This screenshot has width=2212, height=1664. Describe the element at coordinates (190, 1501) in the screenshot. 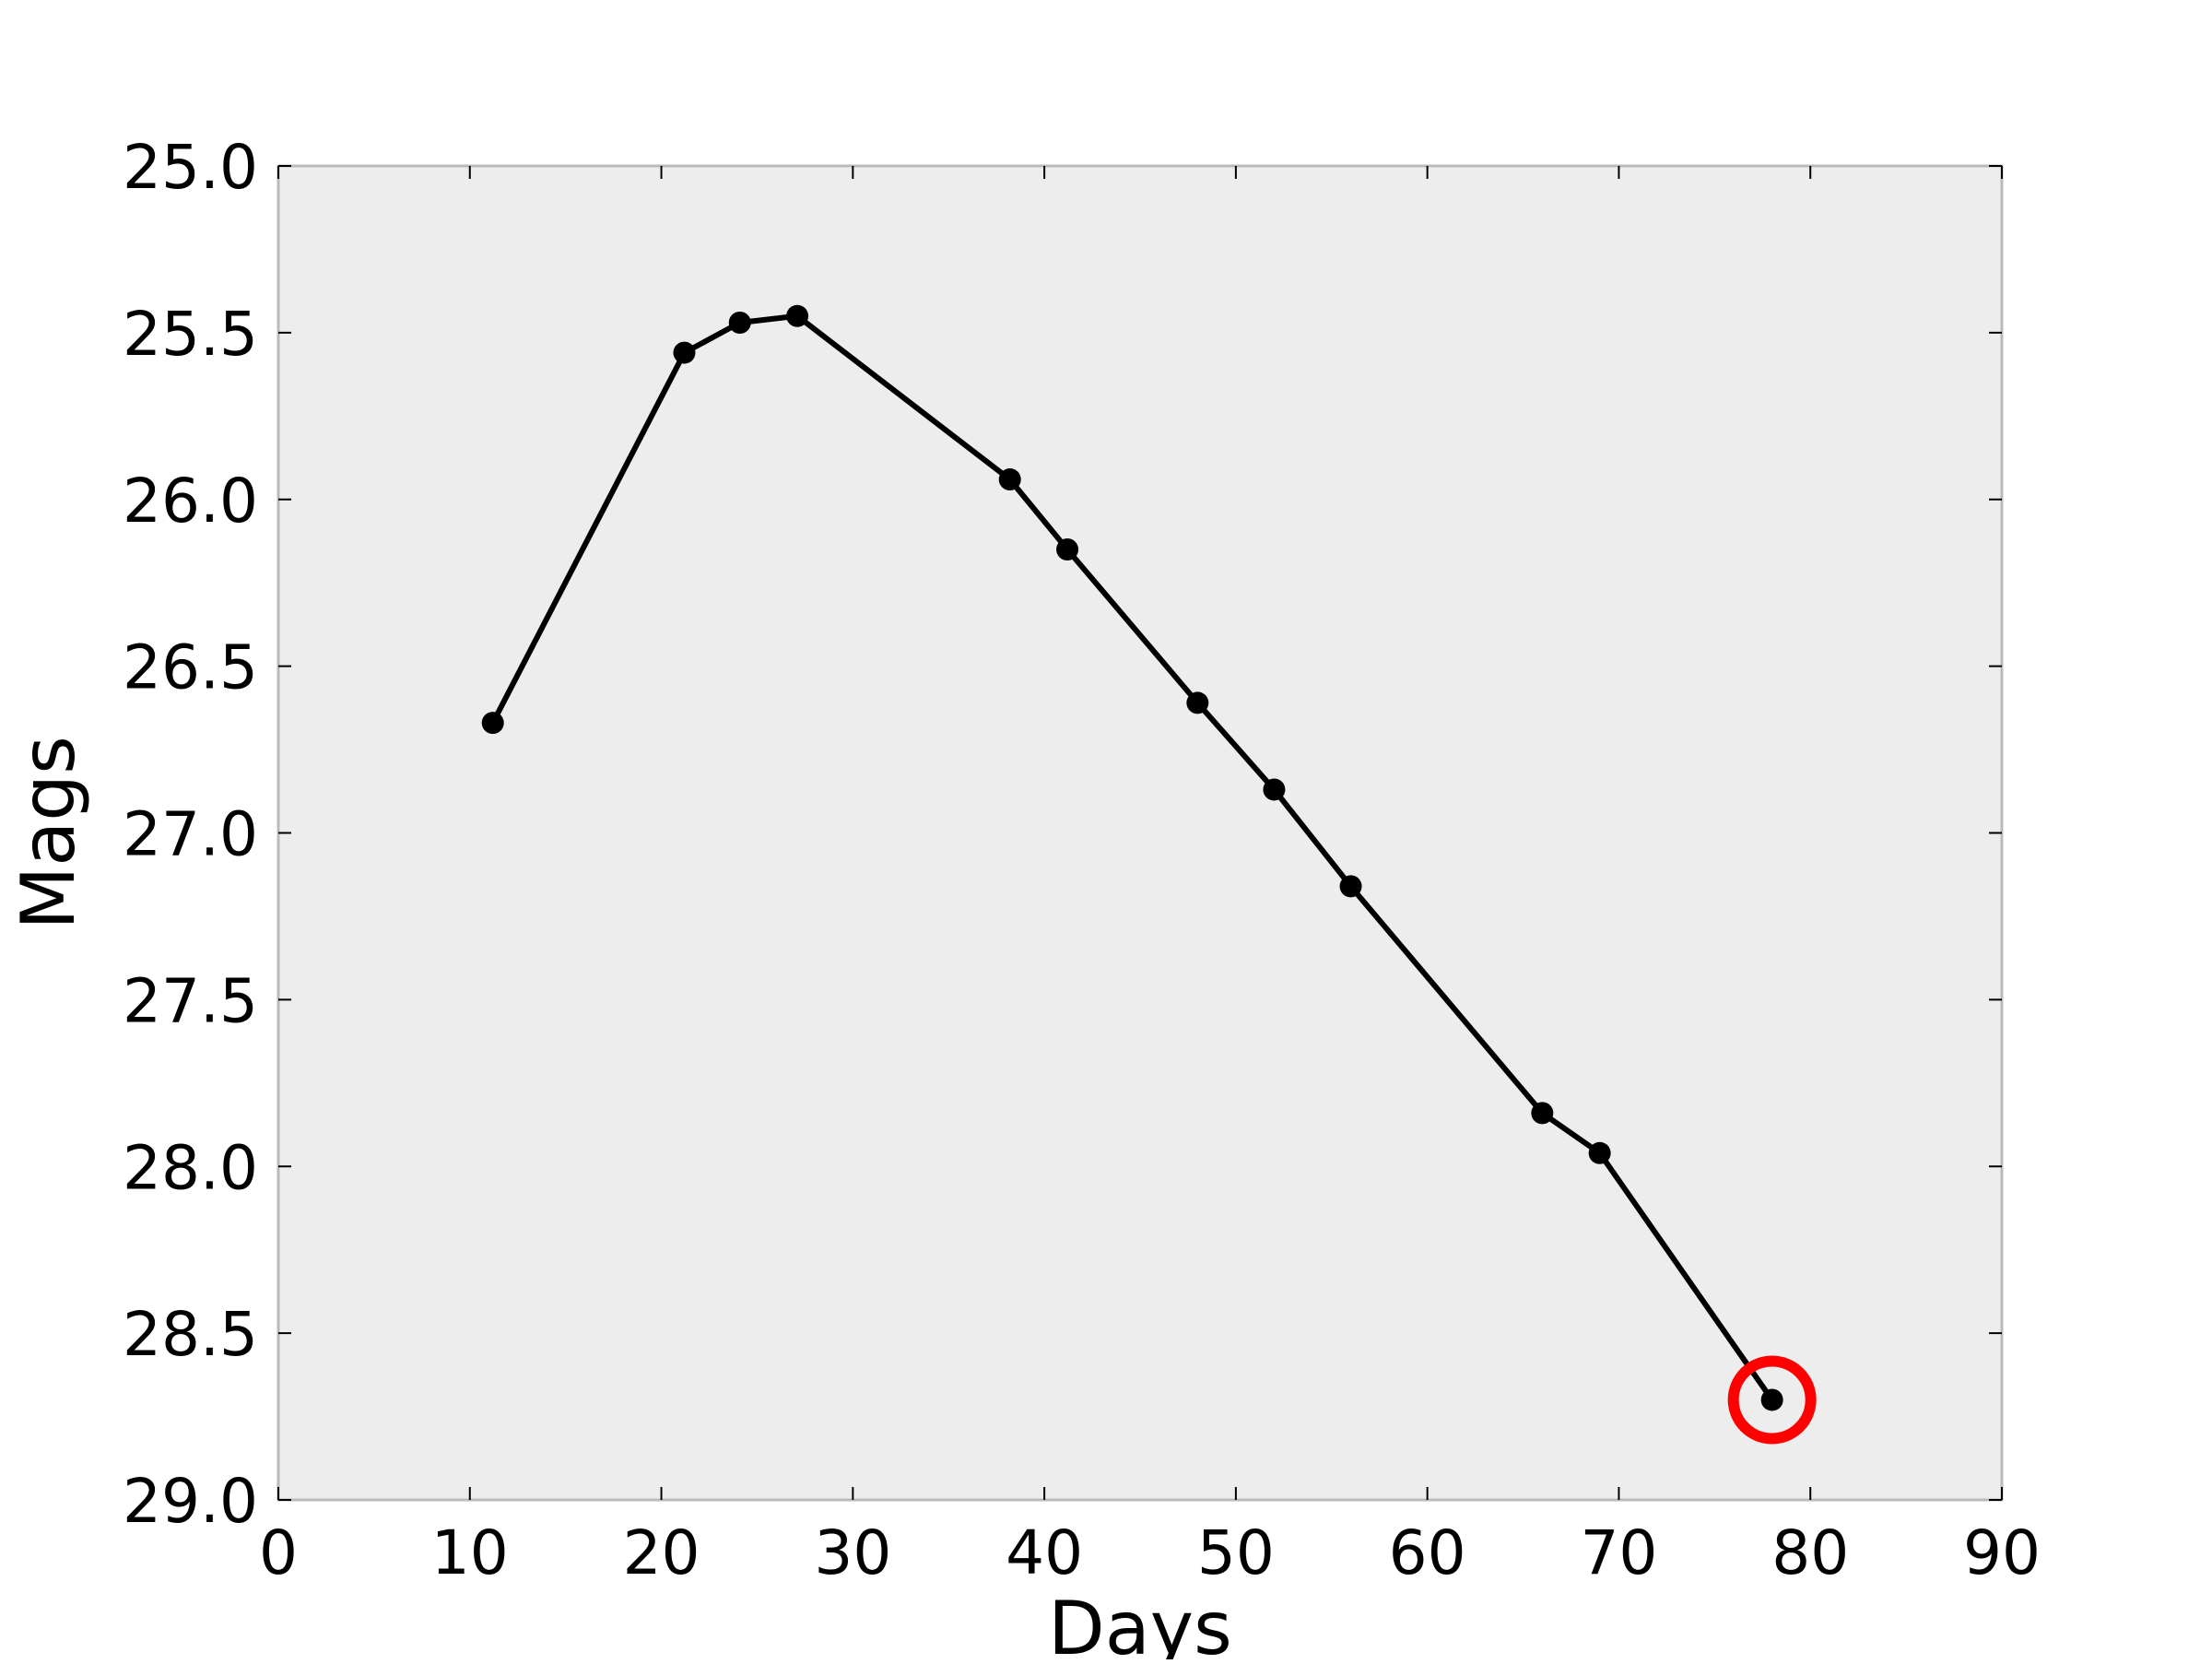

I see `y-tick-label: 29.0` at that location.